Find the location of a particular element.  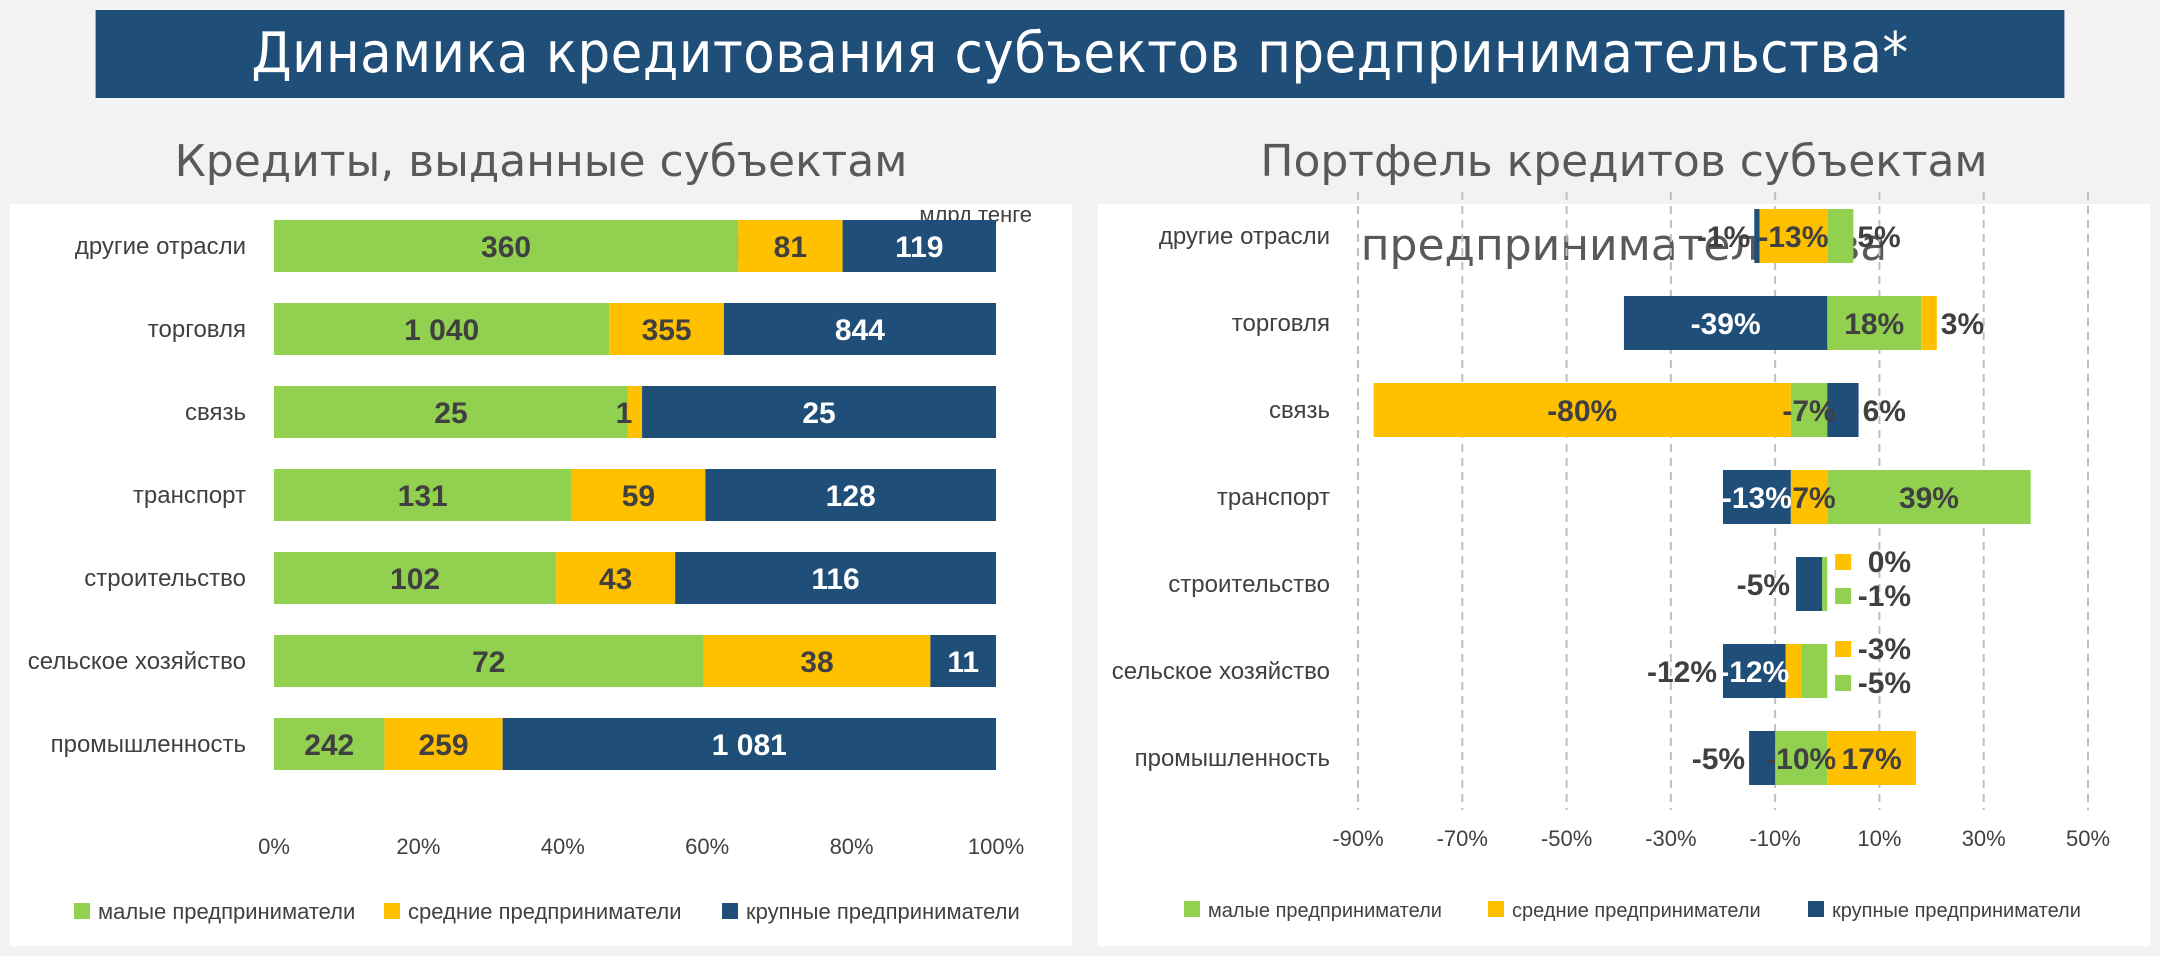

x-tick-label: -30% is located at coordinates (1670, 838).